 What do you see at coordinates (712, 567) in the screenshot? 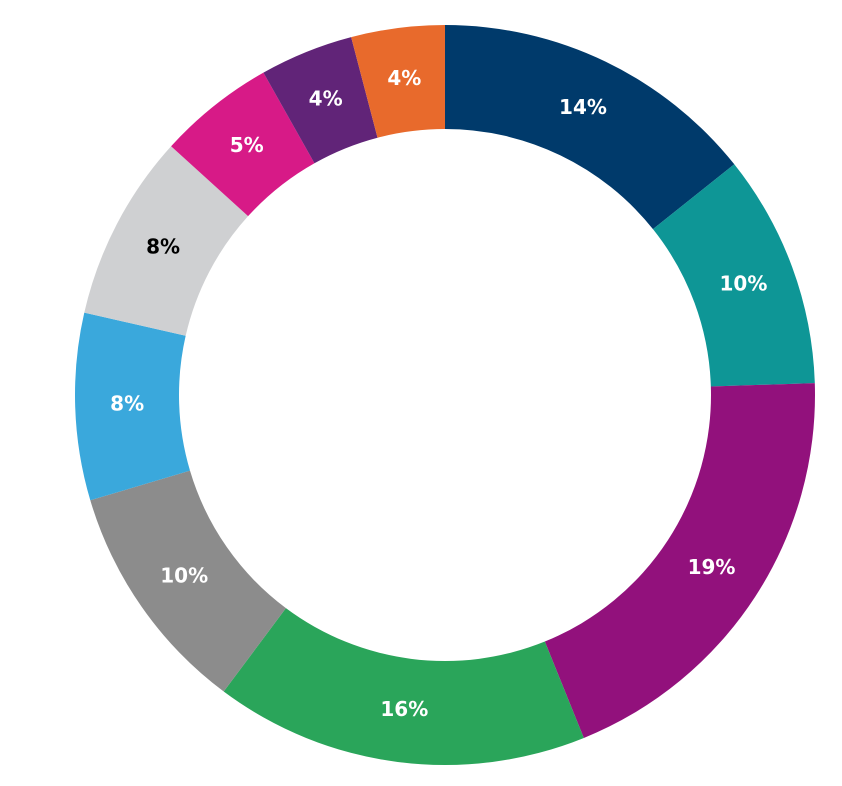
I see `data-label: 19%` at bounding box center [712, 567].